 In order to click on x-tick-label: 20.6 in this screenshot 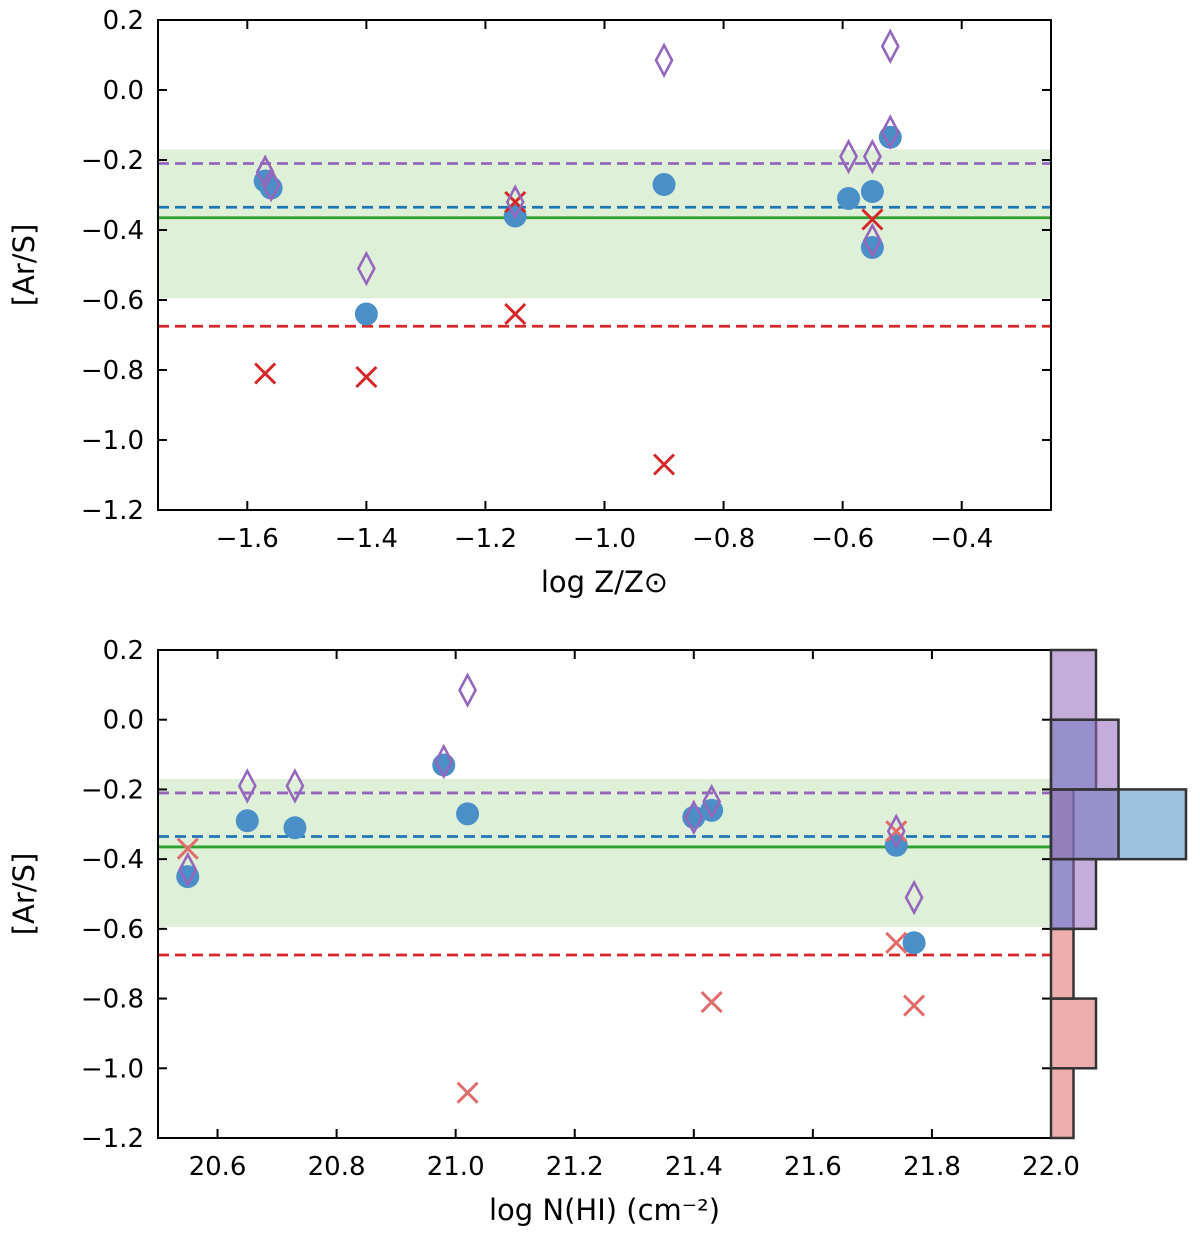, I will do `click(218, 1167)`.